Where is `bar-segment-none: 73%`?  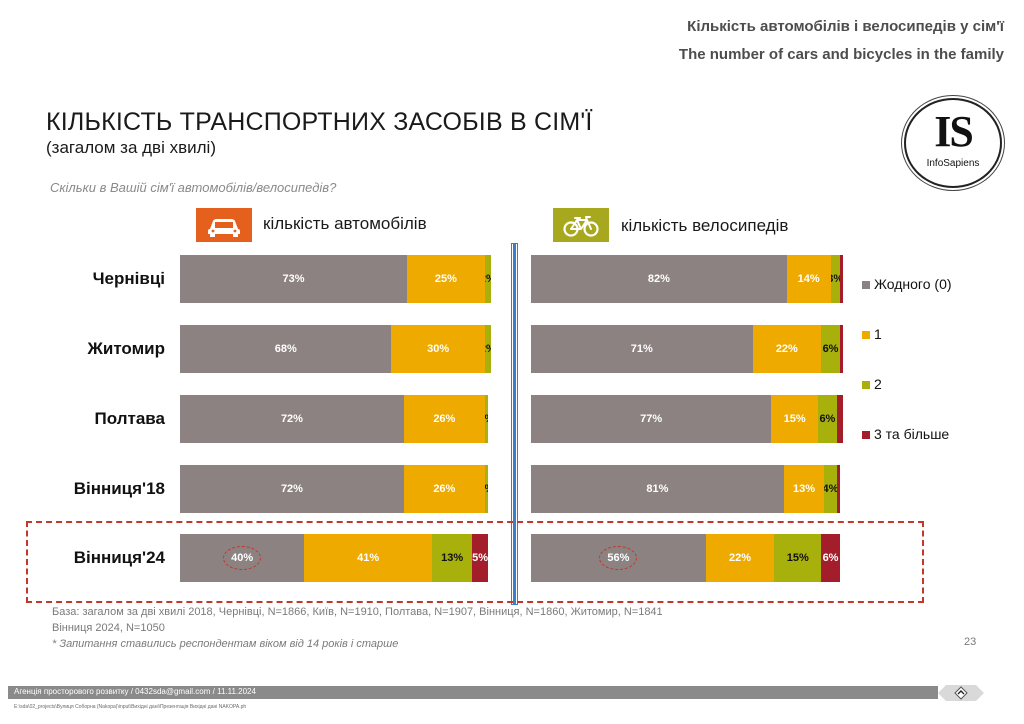
bar-segment-none: 73% is located at coordinates (294, 279).